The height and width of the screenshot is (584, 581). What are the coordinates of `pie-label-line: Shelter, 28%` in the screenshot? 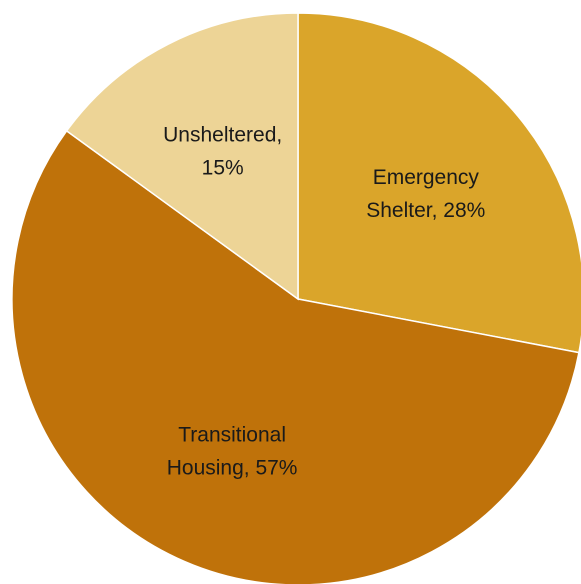 It's located at (425, 210).